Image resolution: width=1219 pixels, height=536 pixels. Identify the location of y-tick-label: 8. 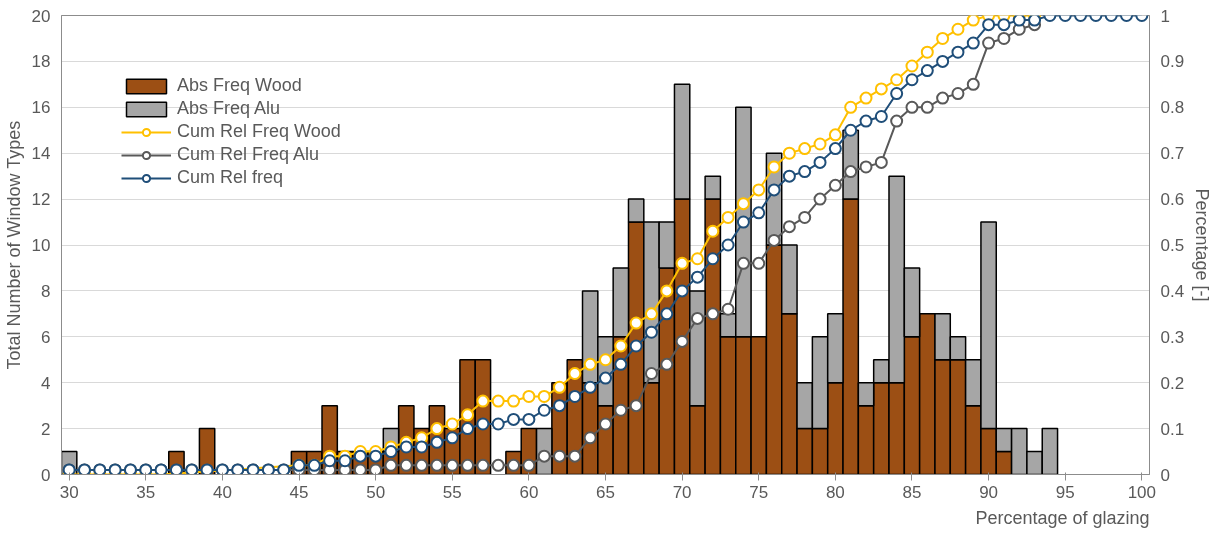
(46, 291).